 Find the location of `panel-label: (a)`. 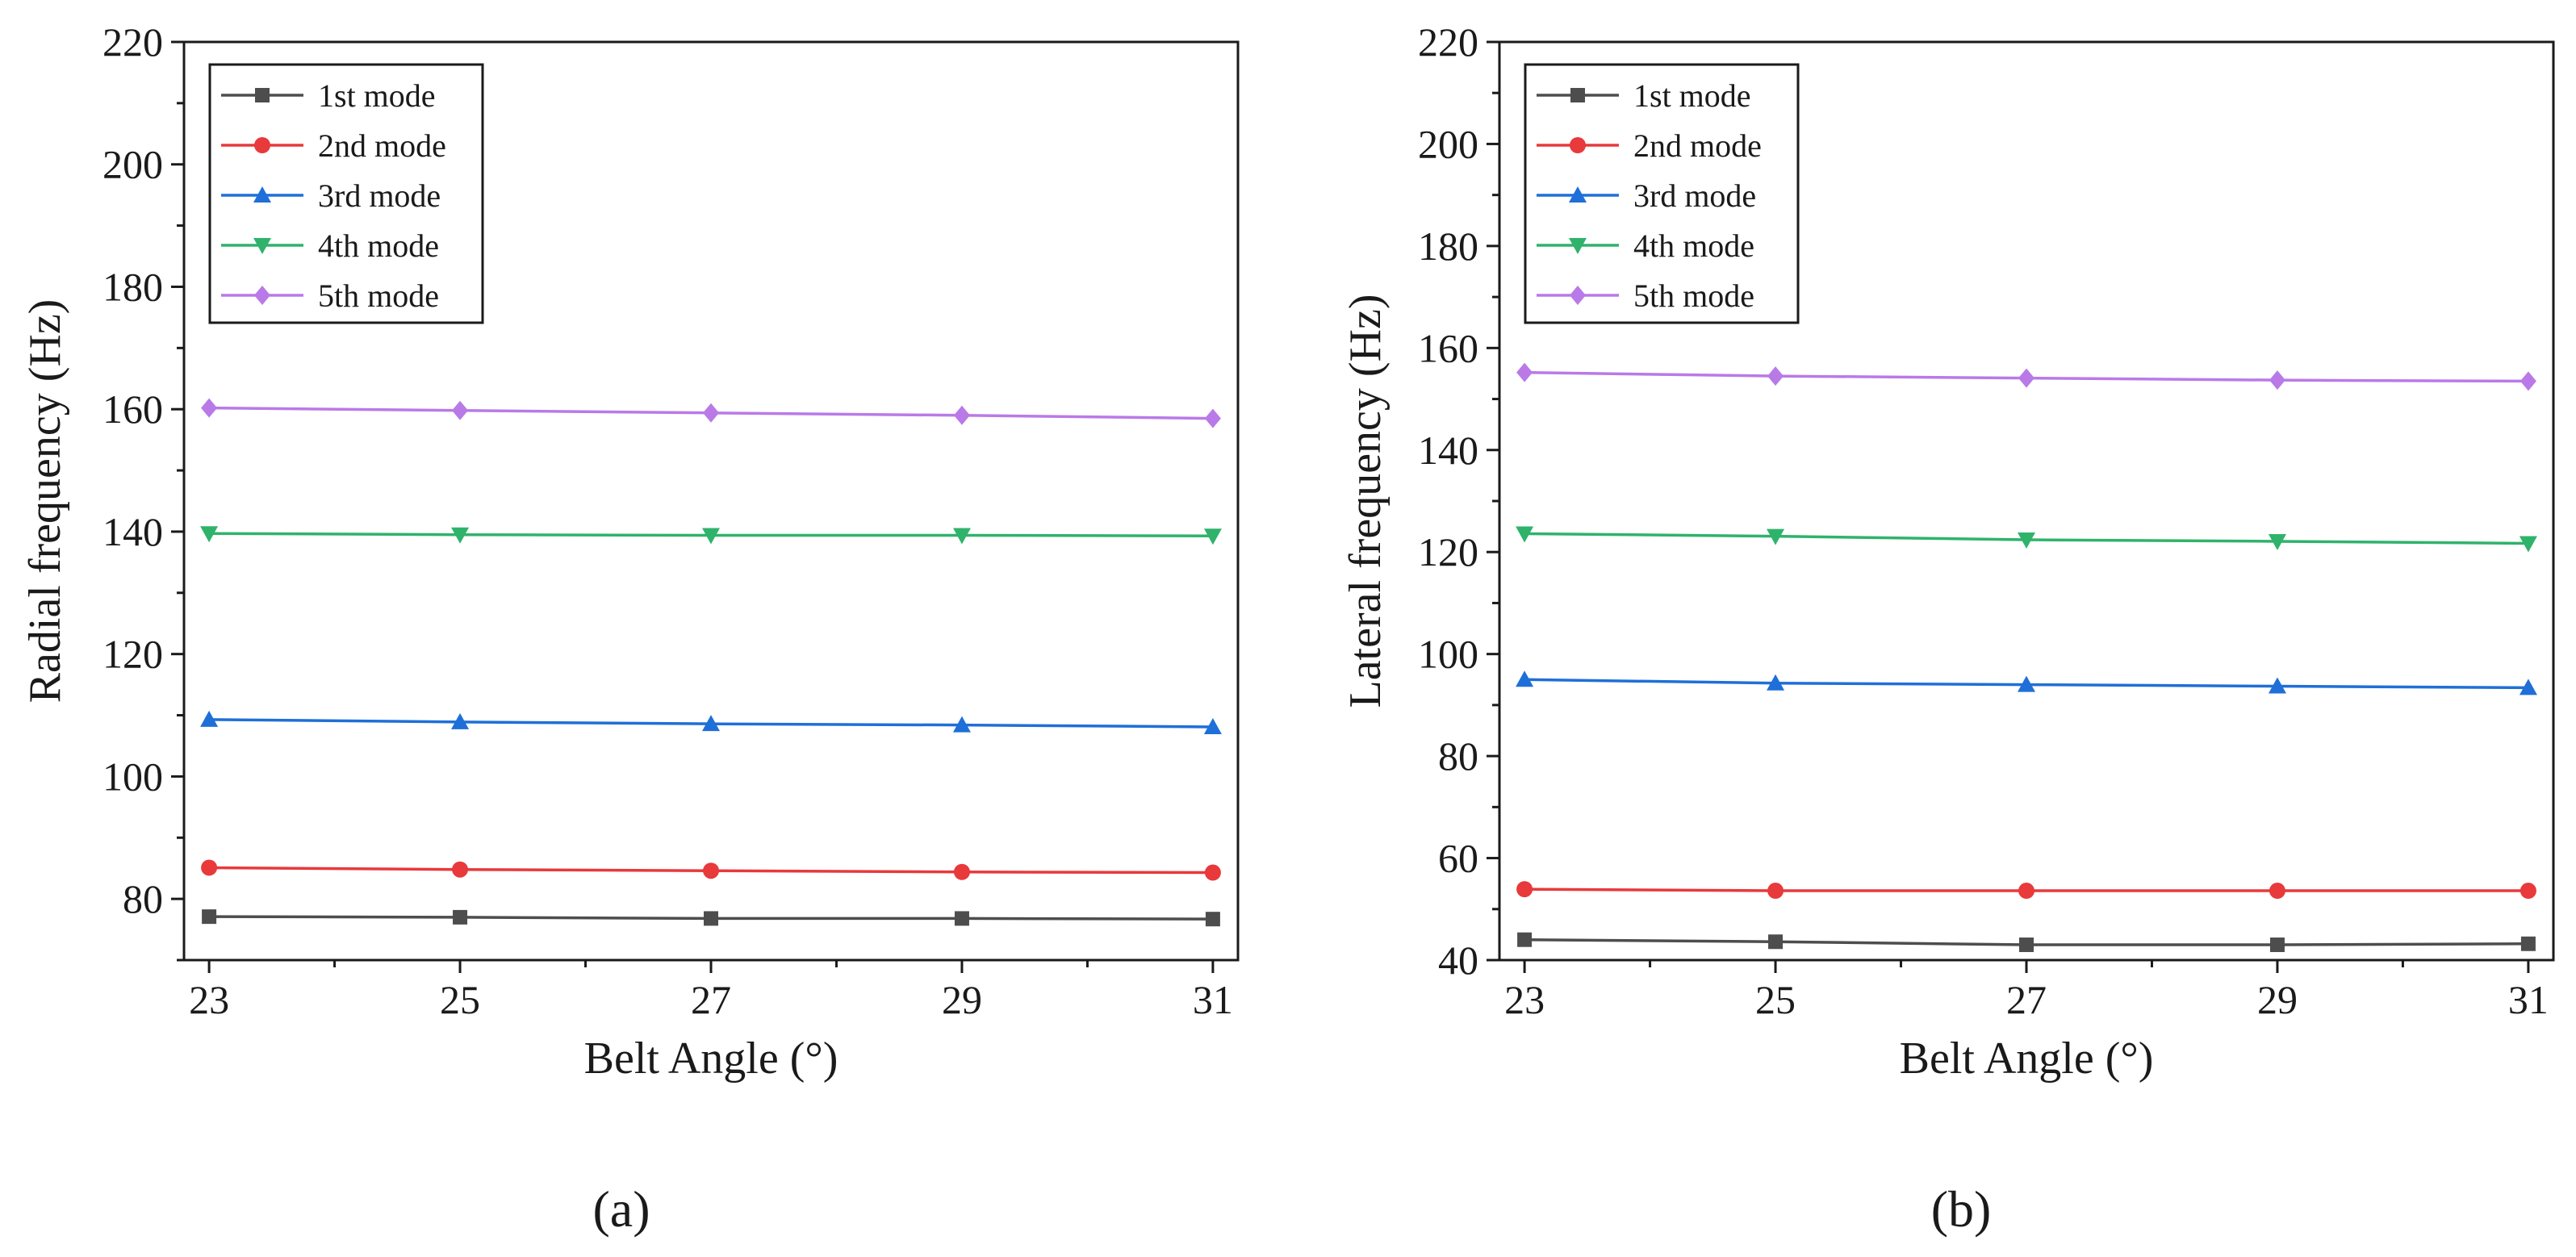

panel-label: (a) is located at coordinates (621, 1209).